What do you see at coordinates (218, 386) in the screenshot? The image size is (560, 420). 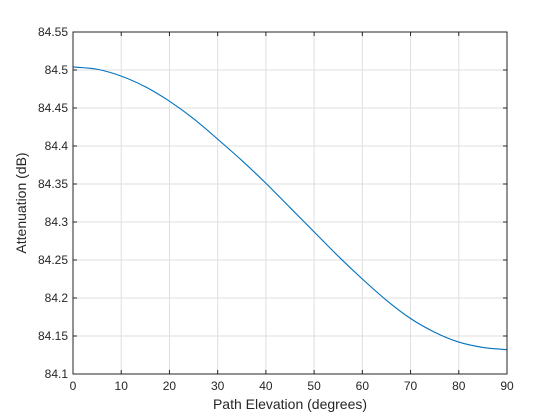 I see `x-tick-label: 30` at bounding box center [218, 386].